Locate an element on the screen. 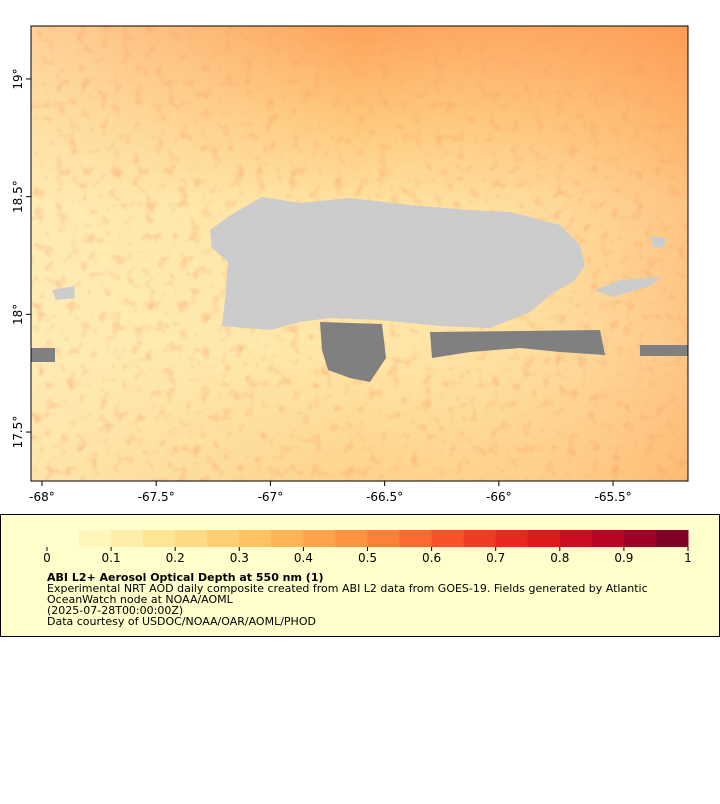  colorbar-tick-label: 0.1 is located at coordinates (111, 558).